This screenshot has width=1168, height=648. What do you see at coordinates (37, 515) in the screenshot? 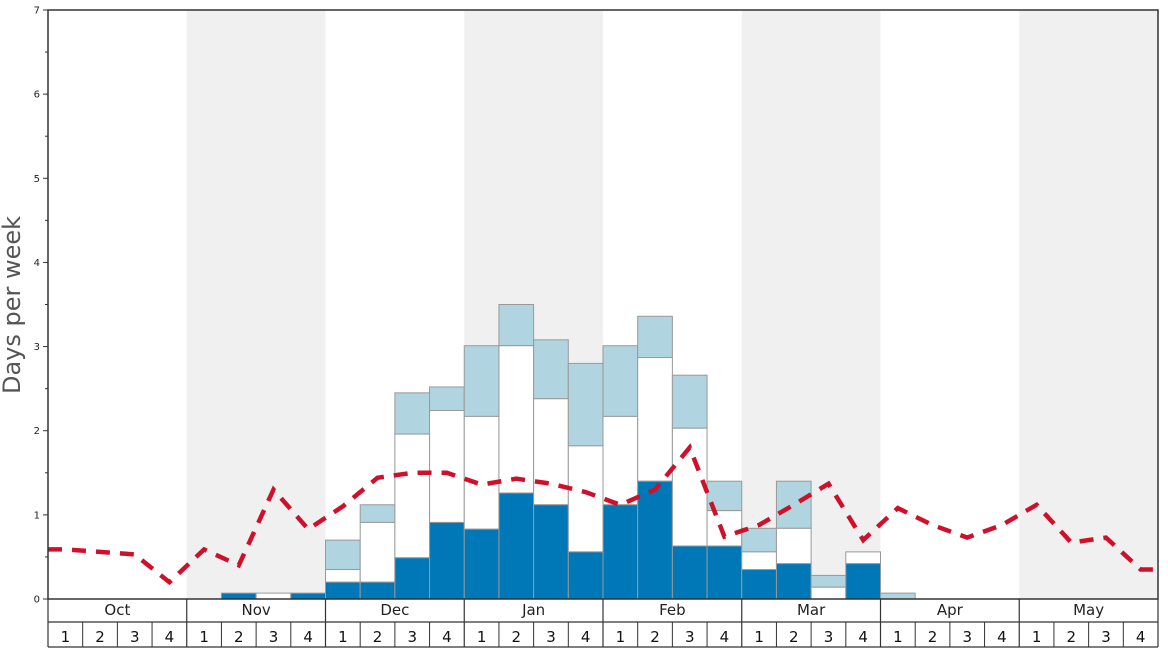
I see `y-tick-label-1: 1` at bounding box center [37, 515].